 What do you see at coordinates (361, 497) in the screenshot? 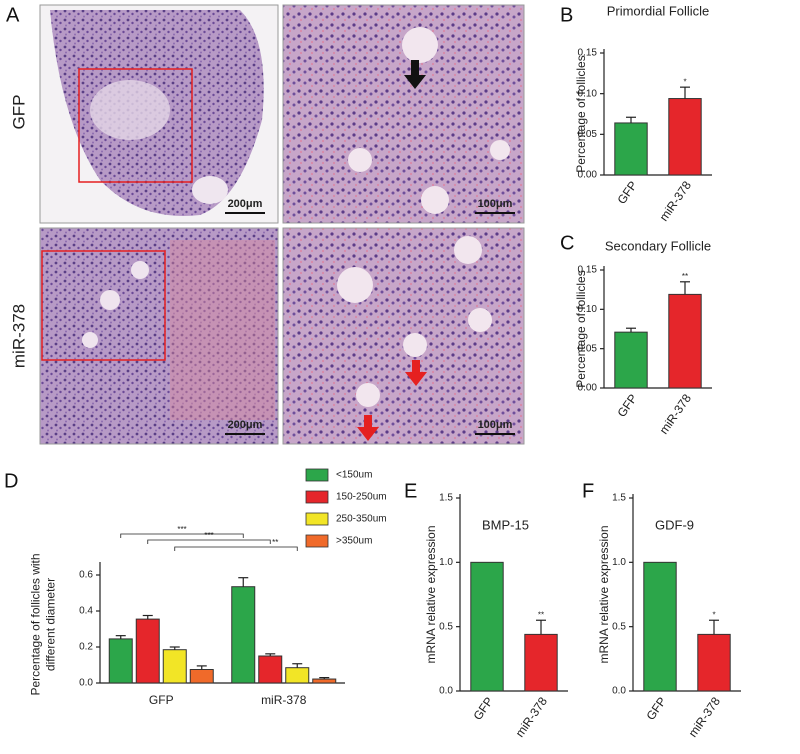
I see `legend-label: 150-250um` at bounding box center [361, 497].